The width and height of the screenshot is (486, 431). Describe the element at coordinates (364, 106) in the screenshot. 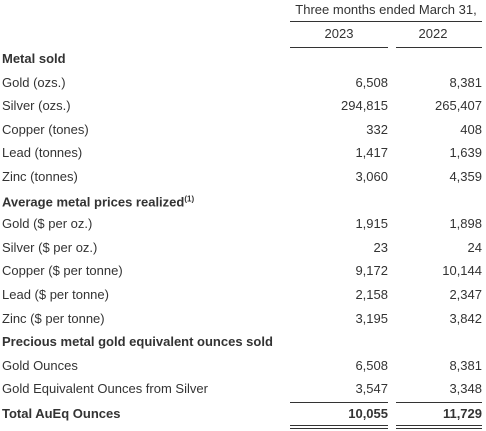

I see `value: 294,815` at that location.